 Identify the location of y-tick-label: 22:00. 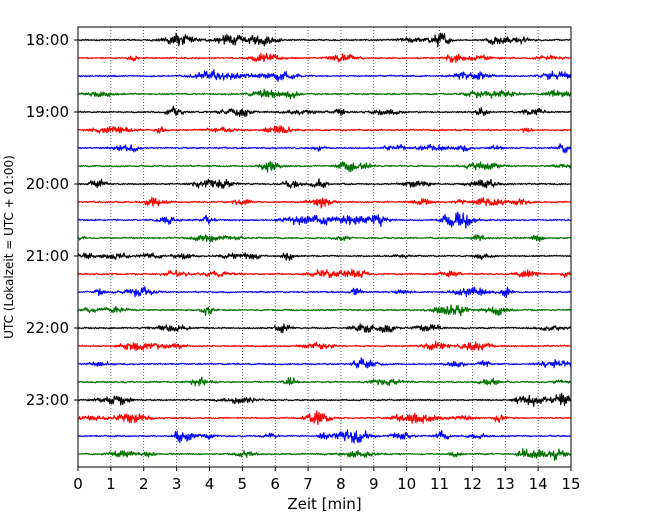
(47, 328).